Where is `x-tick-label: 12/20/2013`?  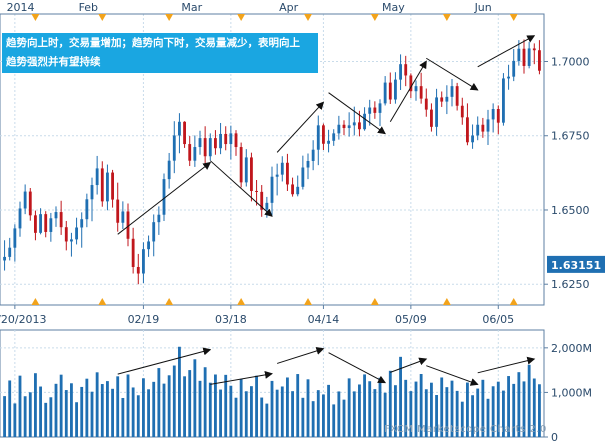
x-tick-label: 12/20/2013 is located at coordinates (23, 319).